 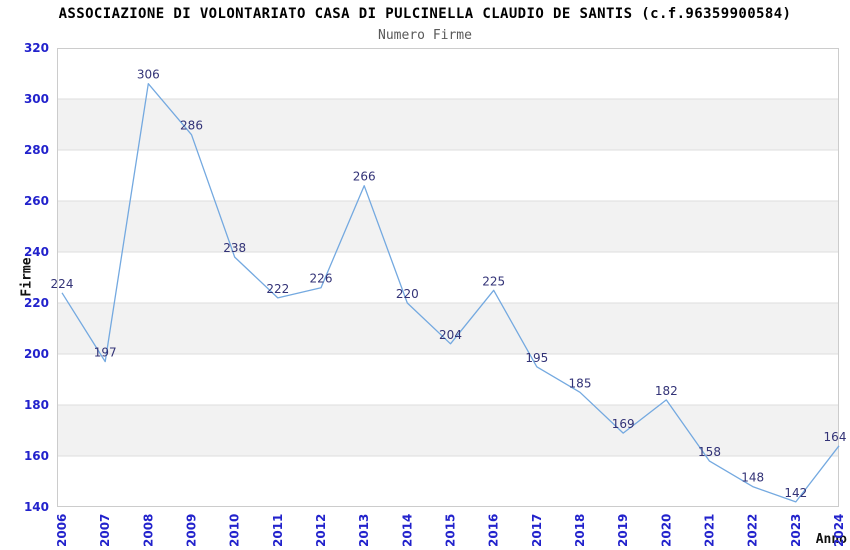 I want to click on x-tick-label: 2019, so click(x=623, y=530).